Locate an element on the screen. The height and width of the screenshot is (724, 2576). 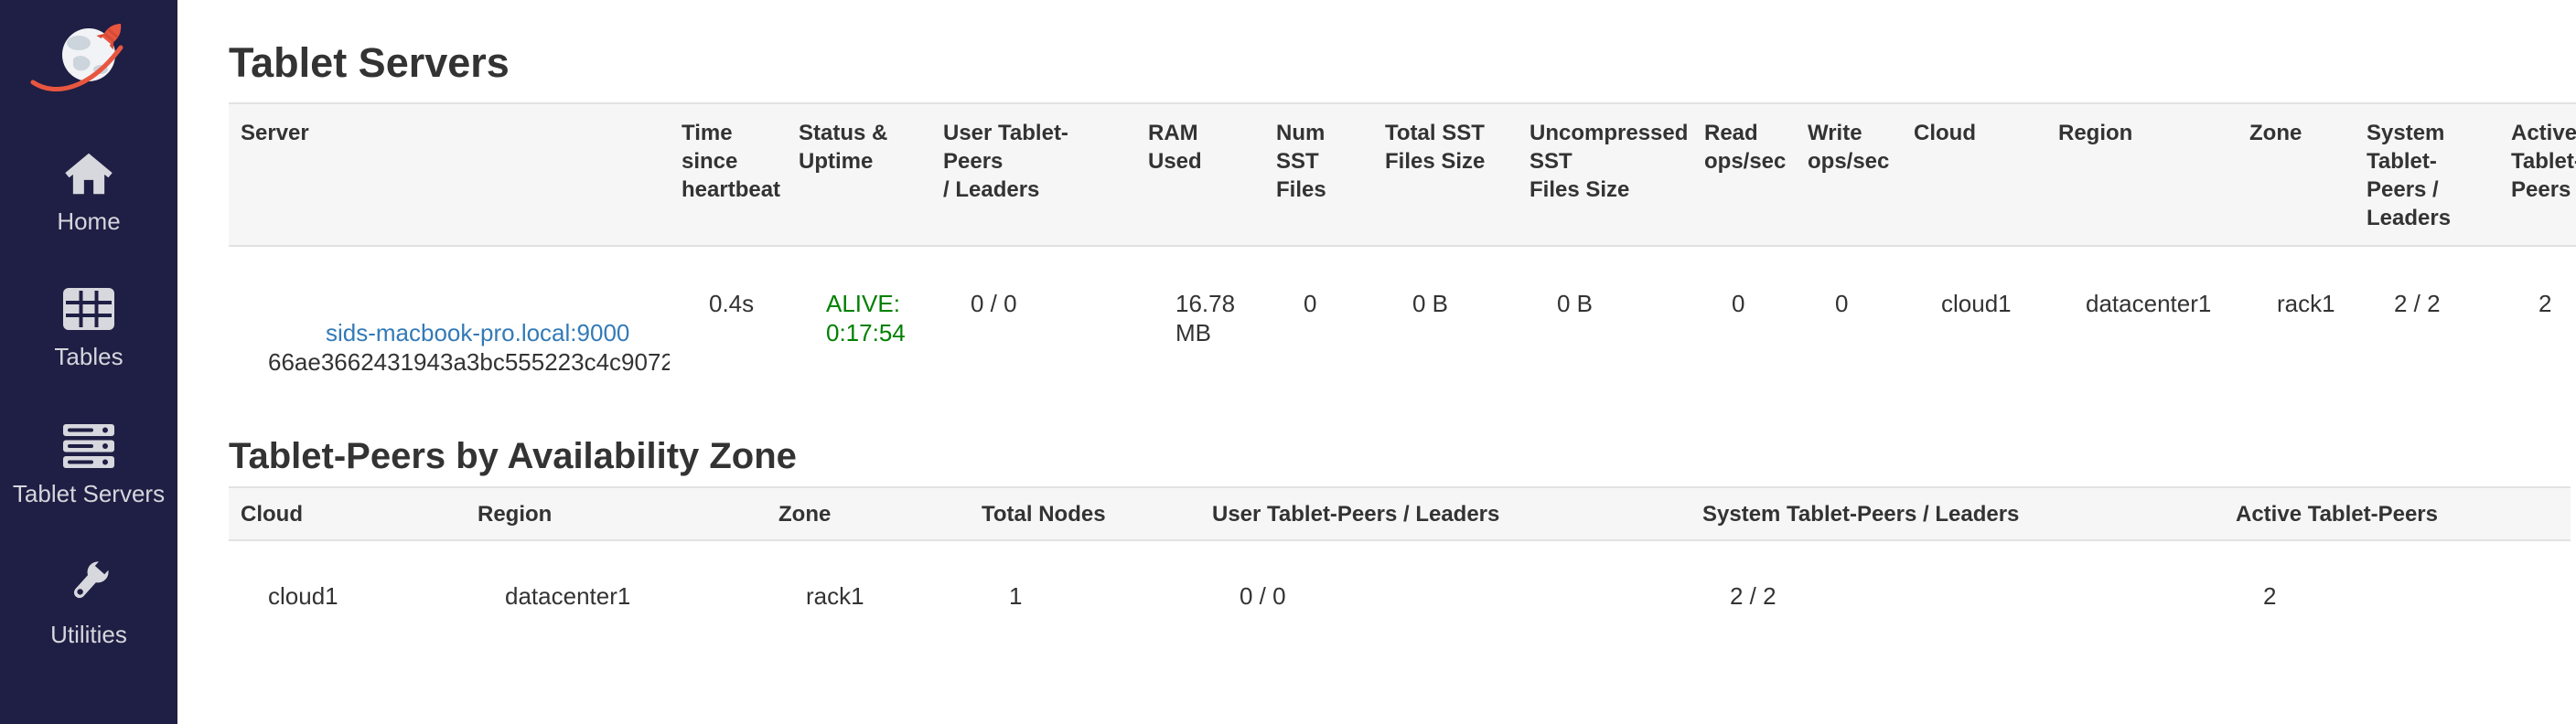
cell-time-since-heartbeat: 0.4s is located at coordinates (732, 304).